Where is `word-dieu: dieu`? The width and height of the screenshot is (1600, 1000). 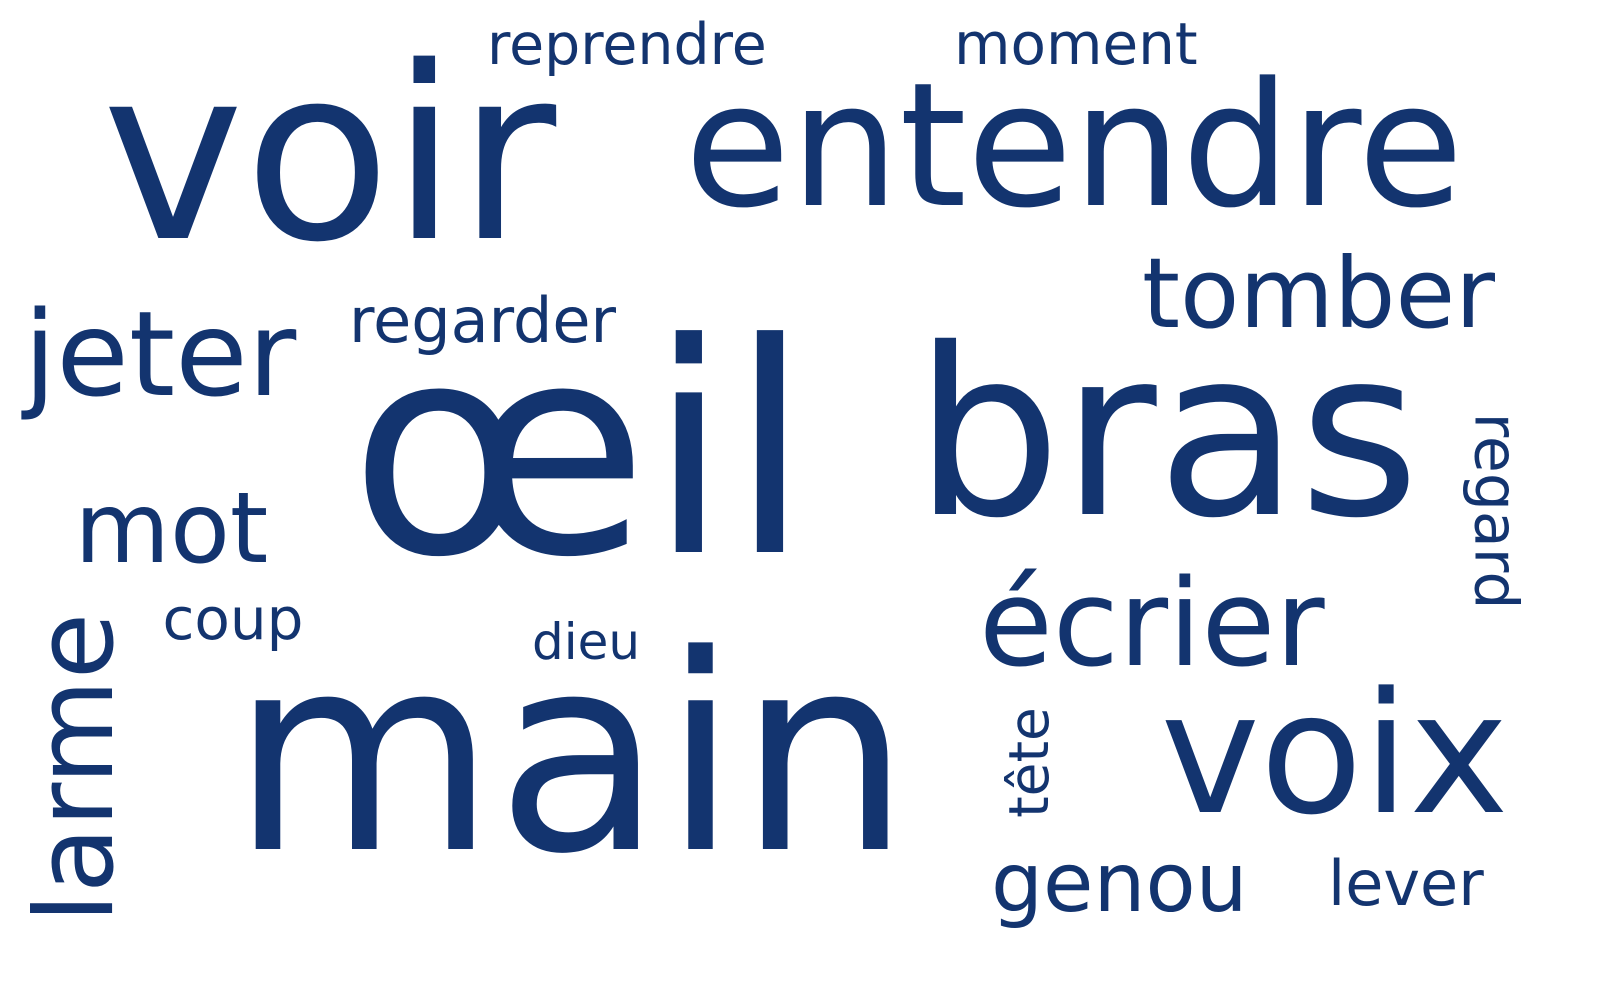
word-dieu: dieu is located at coordinates (586, 642).